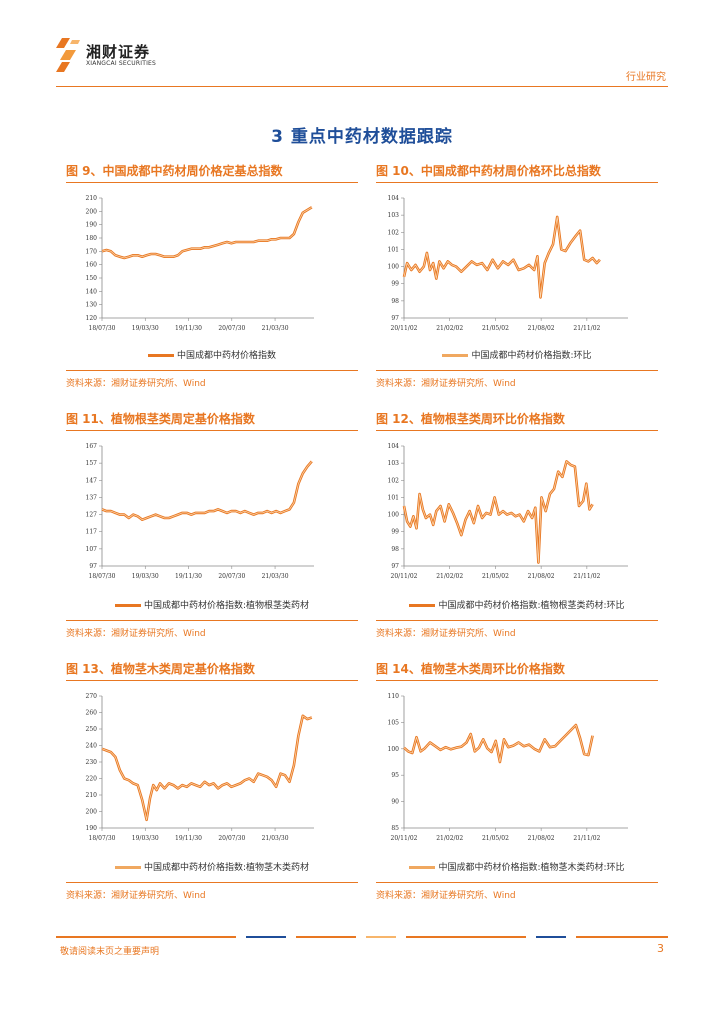  Describe the element at coordinates (110, 952) in the screenshot. I see `footer-disclaimer: 敬请阅读末页之重要声明` at that location.